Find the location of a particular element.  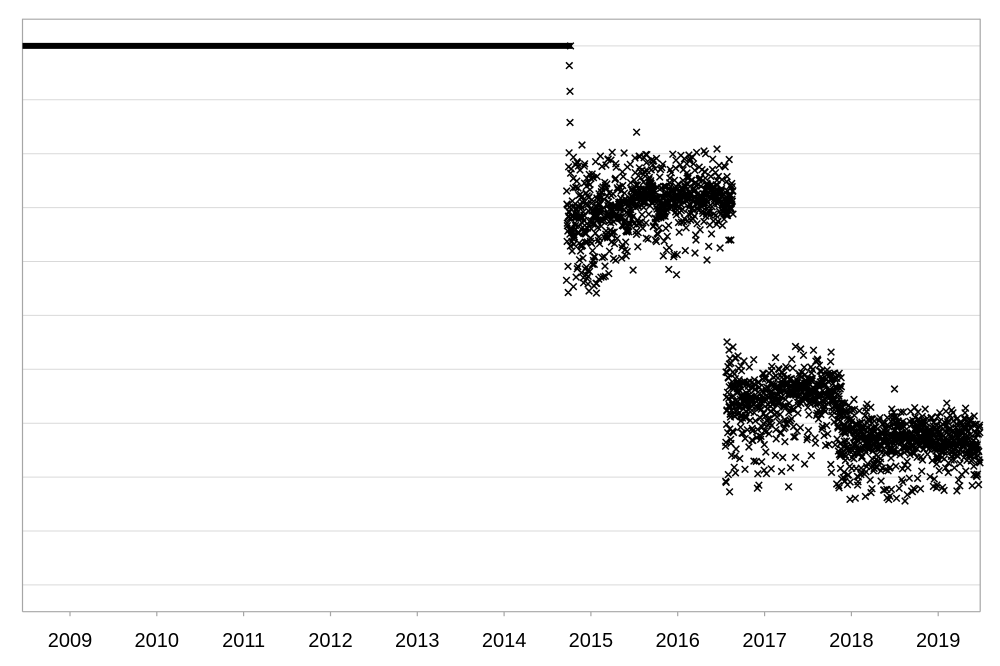

svg-text: 2016 is located at coordinates (677, 641).